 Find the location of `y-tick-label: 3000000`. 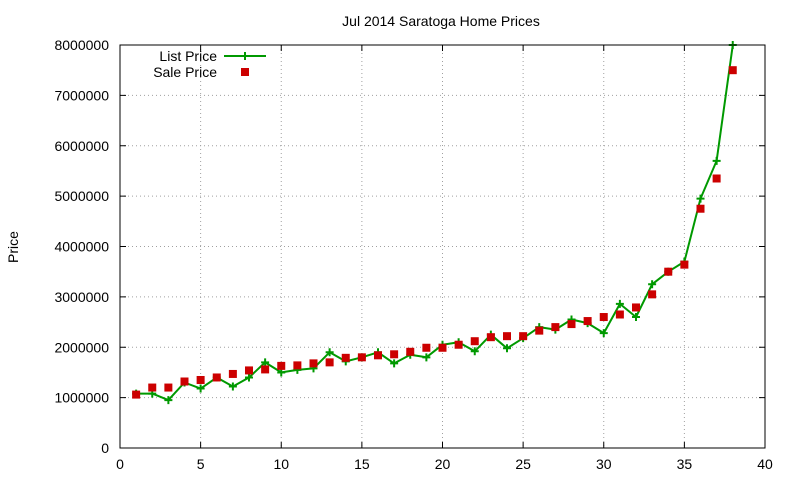

y-tick-label: 3000000 is located at coordinates (81, 297).